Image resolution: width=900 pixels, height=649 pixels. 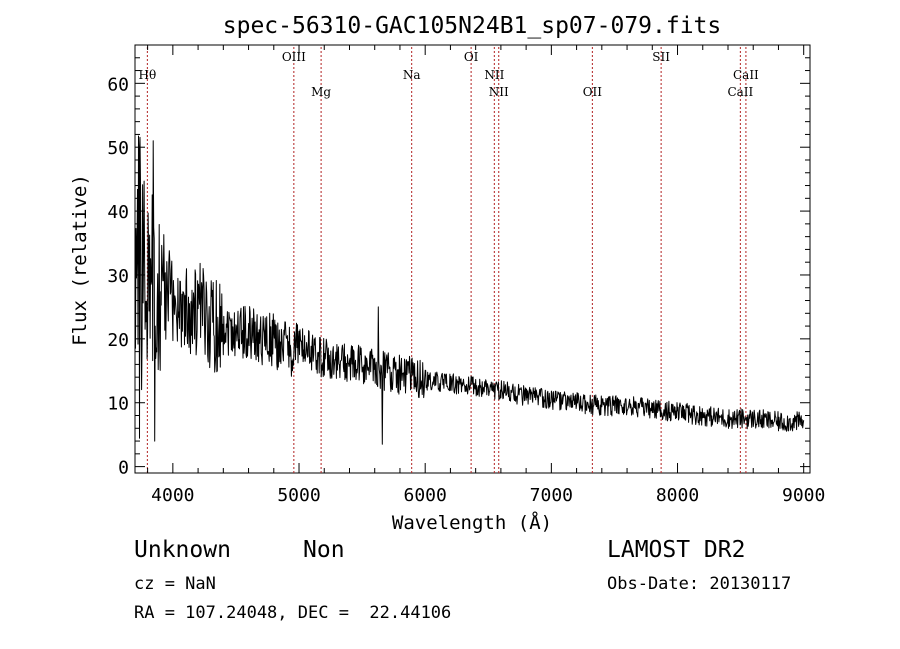 What do you see at coordinates (118, 84) in the screenshot?
I see `y-tick-label: 60` at bounding box center [118, 84].